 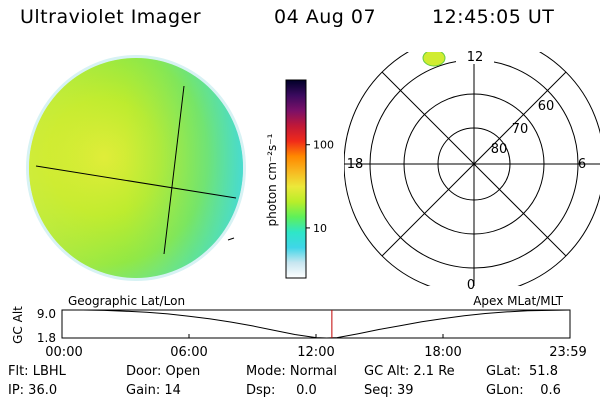 I want to click on status-dsp: Dsp: 0.0, so click(x=281, y=390).